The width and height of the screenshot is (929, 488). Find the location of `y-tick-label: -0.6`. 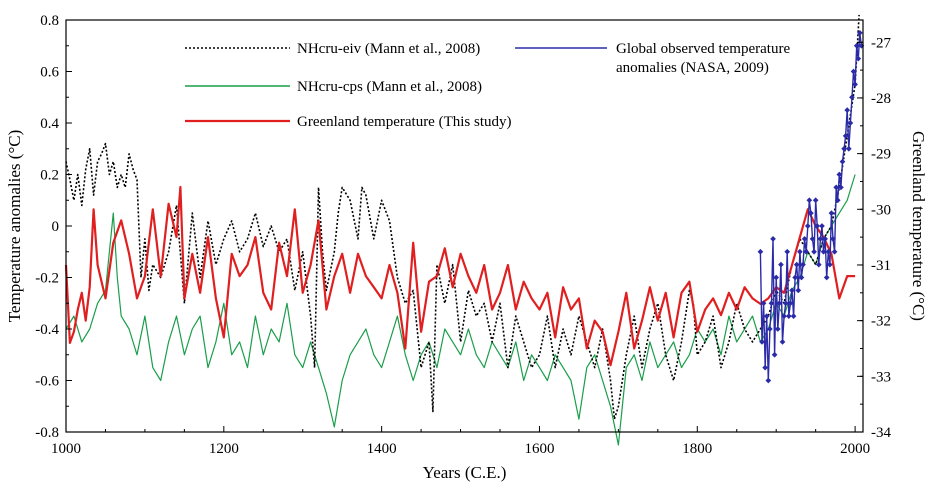

y-tick-label: -0.6 is located at coordinates (47, 382).